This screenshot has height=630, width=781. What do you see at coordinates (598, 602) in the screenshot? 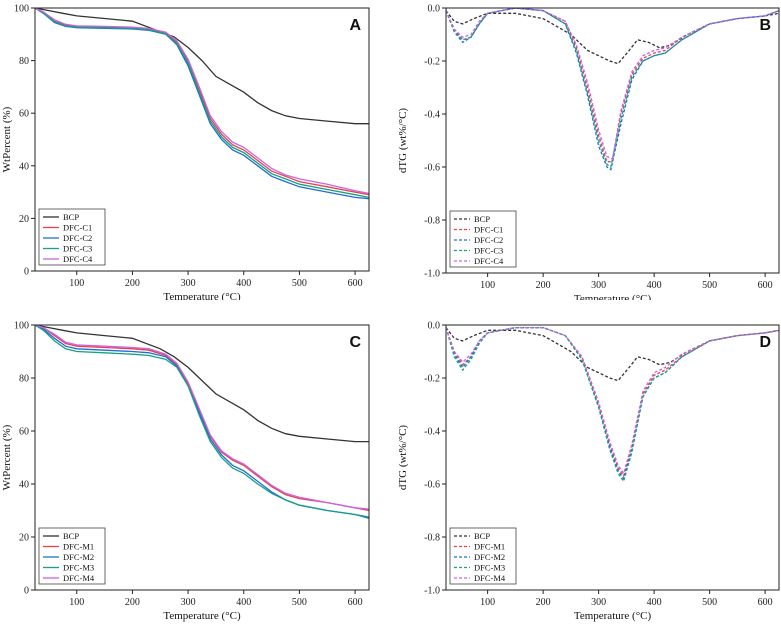
I see `panel-d-x-tick-label: 300` at bounding box center [598, 602].